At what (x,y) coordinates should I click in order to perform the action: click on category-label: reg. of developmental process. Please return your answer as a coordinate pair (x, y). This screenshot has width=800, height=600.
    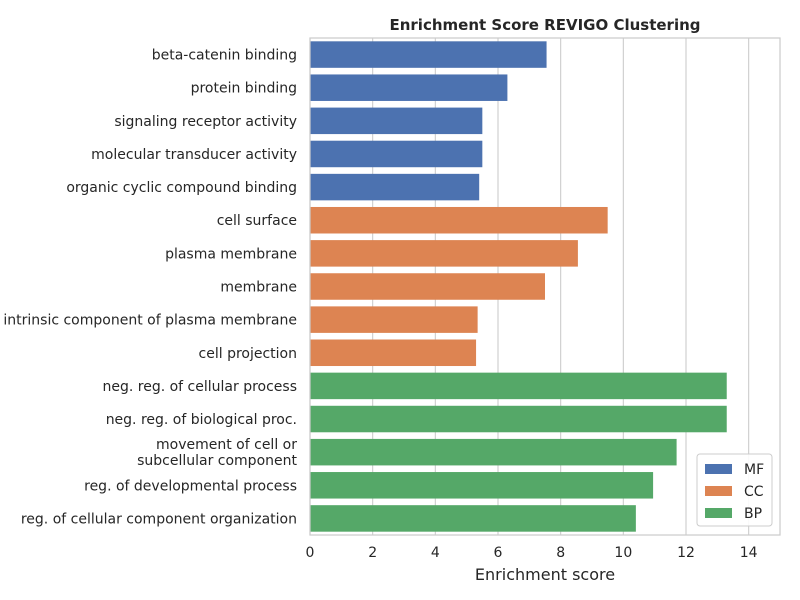
    Looking at the image, I should click on (190, 486).